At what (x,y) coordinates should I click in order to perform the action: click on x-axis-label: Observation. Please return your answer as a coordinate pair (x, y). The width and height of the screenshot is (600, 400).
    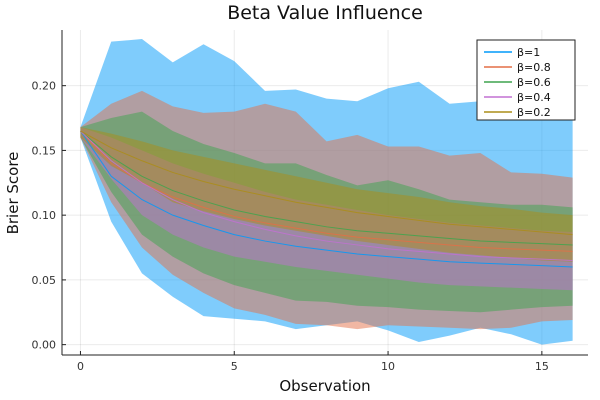
    Looking at the image, I should click on (324, 386).